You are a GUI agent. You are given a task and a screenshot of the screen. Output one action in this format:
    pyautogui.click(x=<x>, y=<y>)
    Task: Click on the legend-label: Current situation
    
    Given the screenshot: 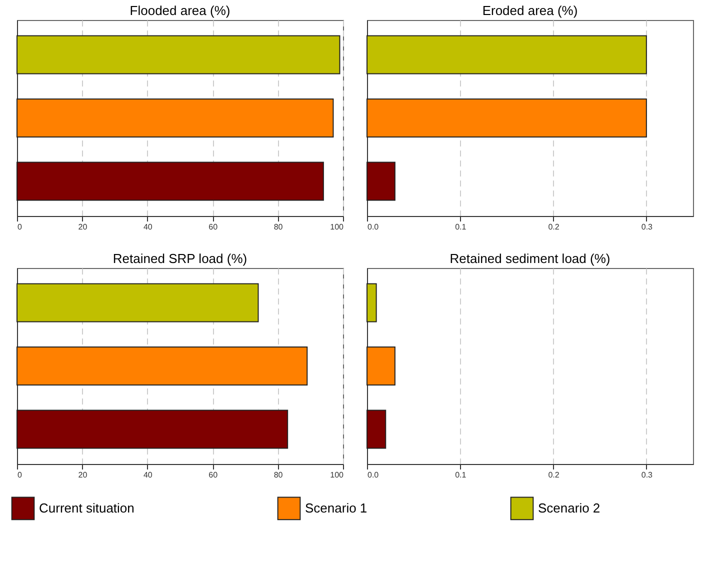 What is the action you would take?
    pyautogui.click(x=86, y=508)
    